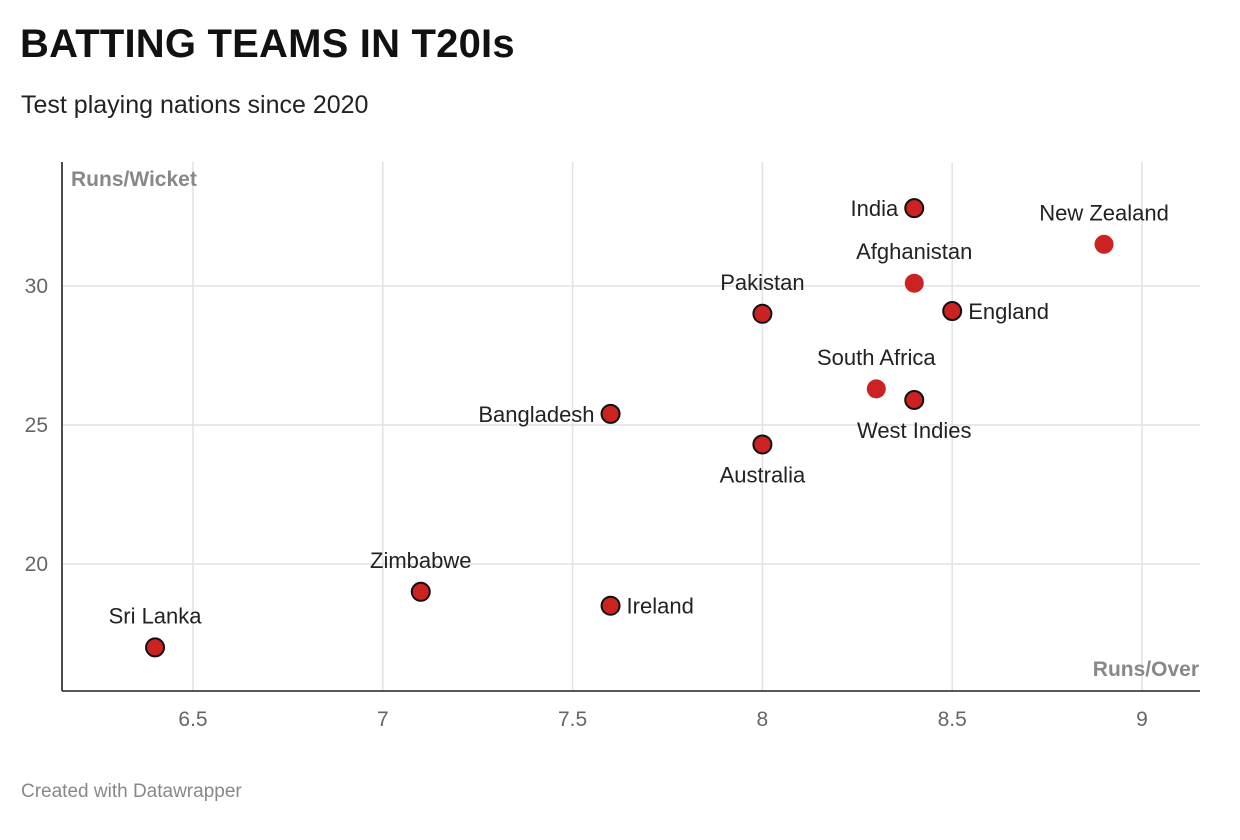 Image resolution: width=1240 pixels, height=840 pixels. What do you see at coordinates (267, 44) in the screenshot?
I see `chart-title: BATTING TEAMS IN T20Is` at bounding box center [267, 44].